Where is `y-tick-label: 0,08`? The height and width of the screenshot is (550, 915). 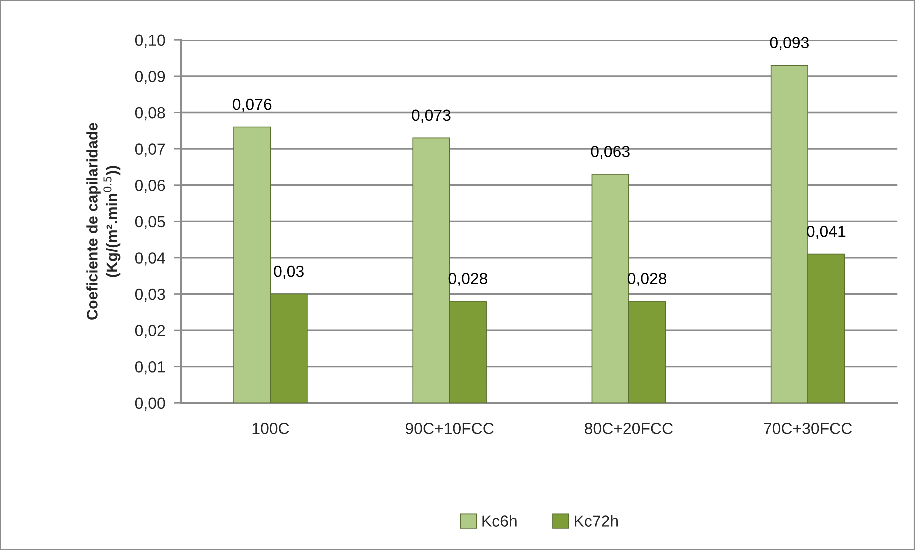 y-tick-label: 0,08 is located at coordinates (150, 114).